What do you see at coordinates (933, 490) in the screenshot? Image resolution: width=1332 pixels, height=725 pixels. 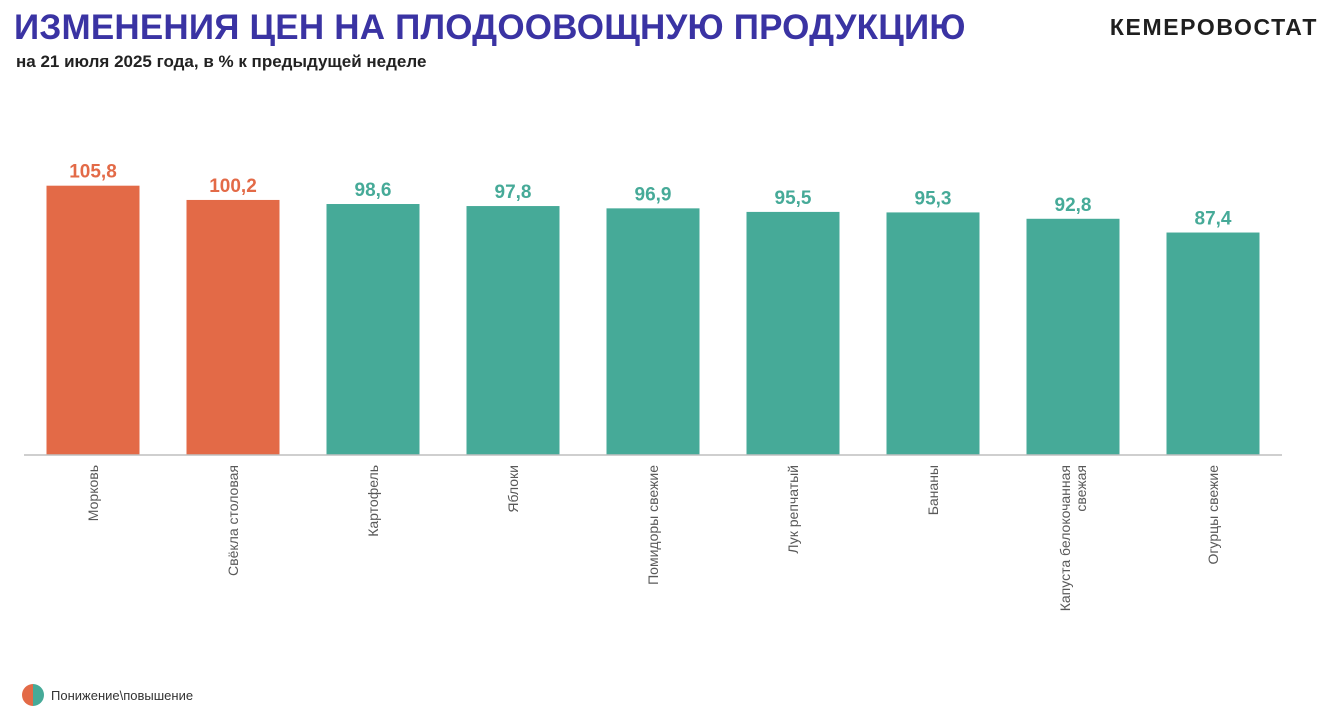 I see `category-label: Бананы` at bounding box center [933, 490].